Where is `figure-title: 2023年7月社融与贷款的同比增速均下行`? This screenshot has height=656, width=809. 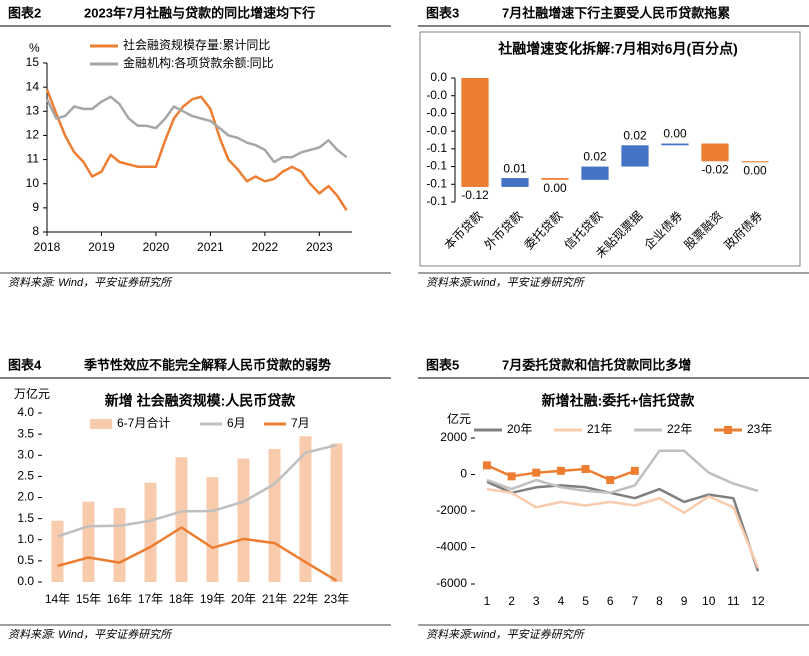 figure-title: 2023年7月社融与贷款的同比增速均下行 is located at coordinates (199, 12).